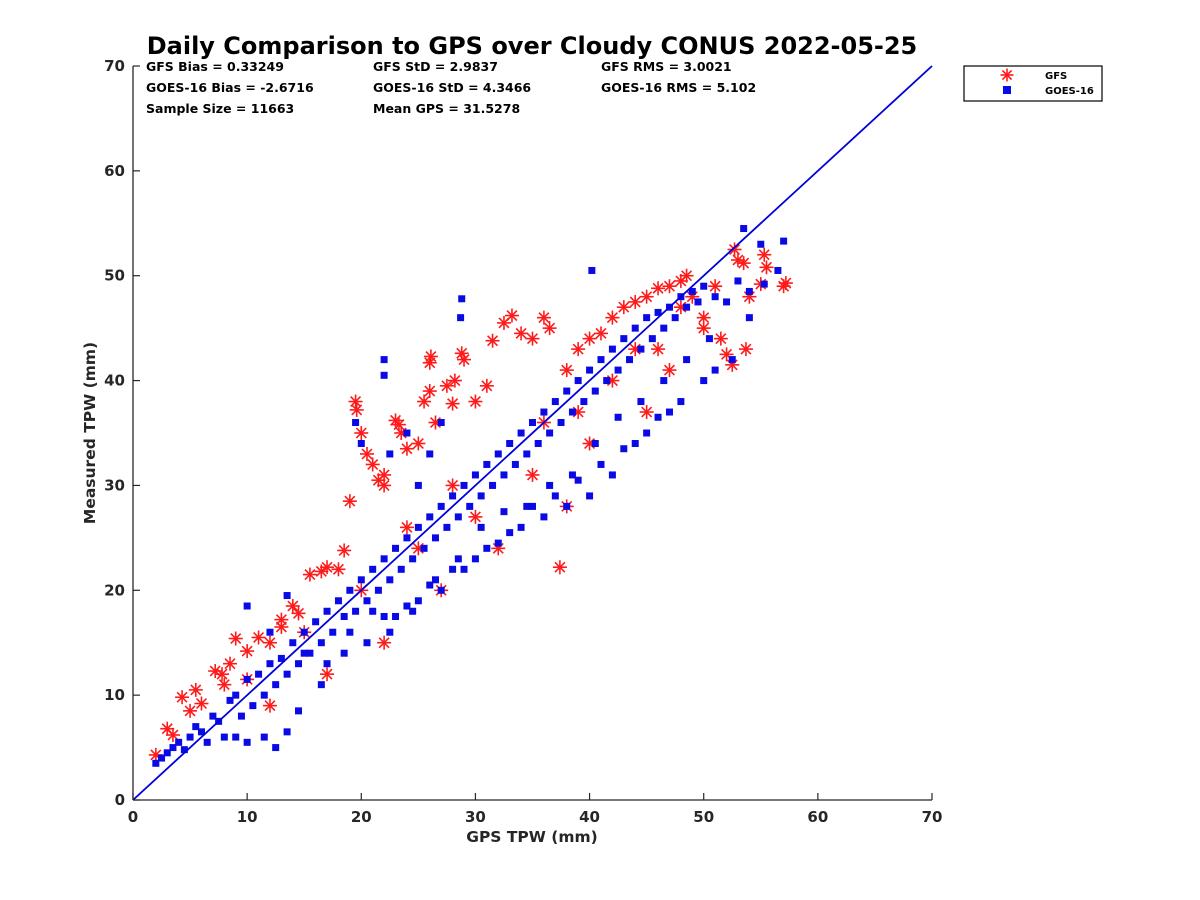 The height and width of the screenshot is (900, 1200). What do you see at coordinates (361, 817) in the screenshot?
I see `x-tick-label: 20` at bounding box center [361, 817].